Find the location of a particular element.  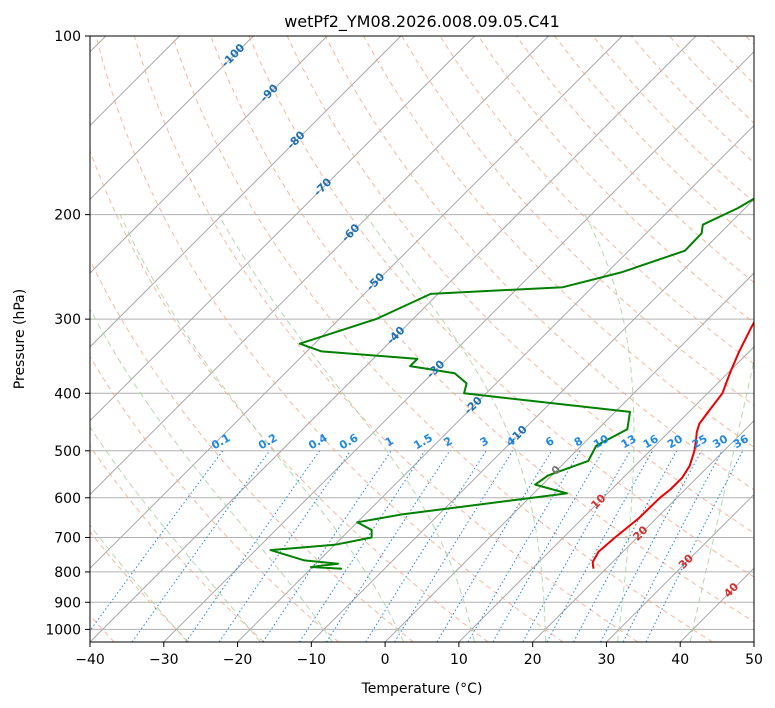

y-tick-label: 1000 is located at coordinates (63, 630).